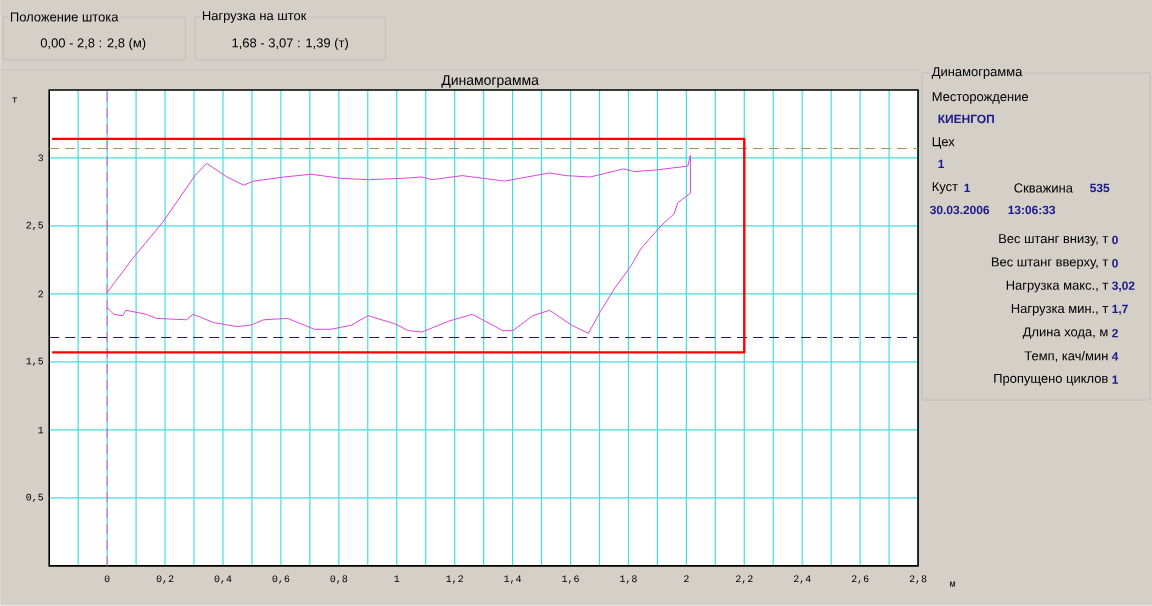  Describe the element at coordinates (15, 100) in the screenshot. I see `y-axis-title: т` at that location.